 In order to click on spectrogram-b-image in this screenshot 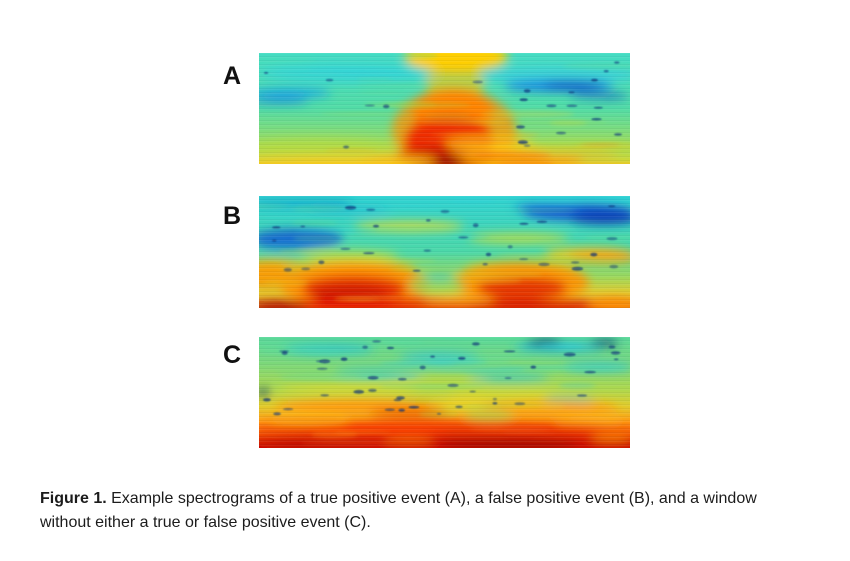, I will do `click(444, 252)`.